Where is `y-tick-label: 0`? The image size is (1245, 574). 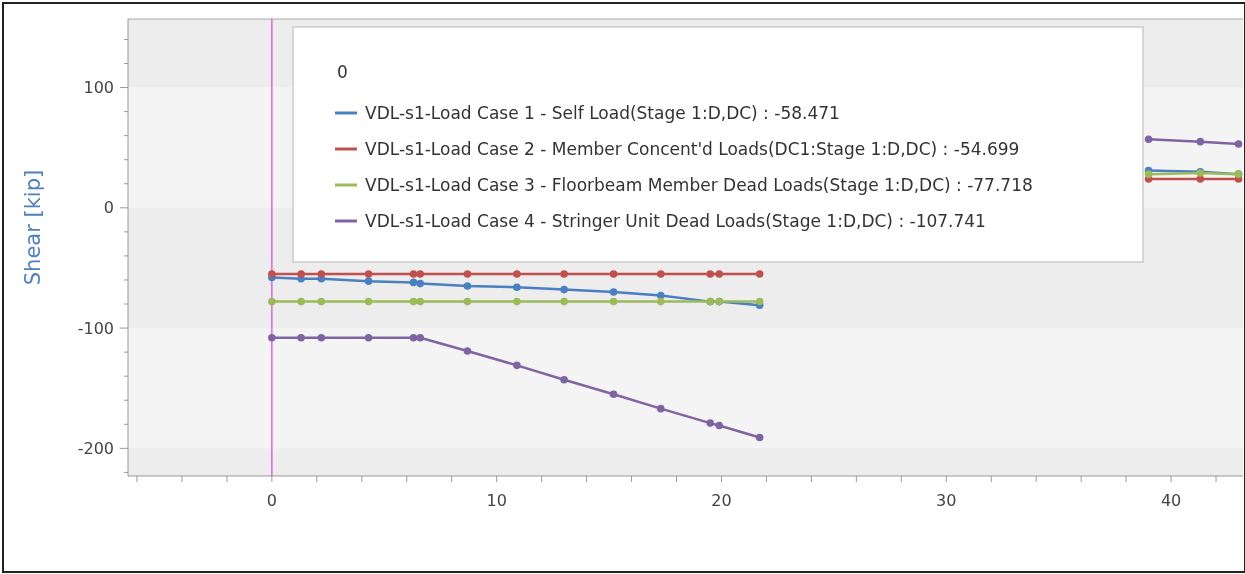 y-tick-label: 0 is located at coordinates (108, 208).